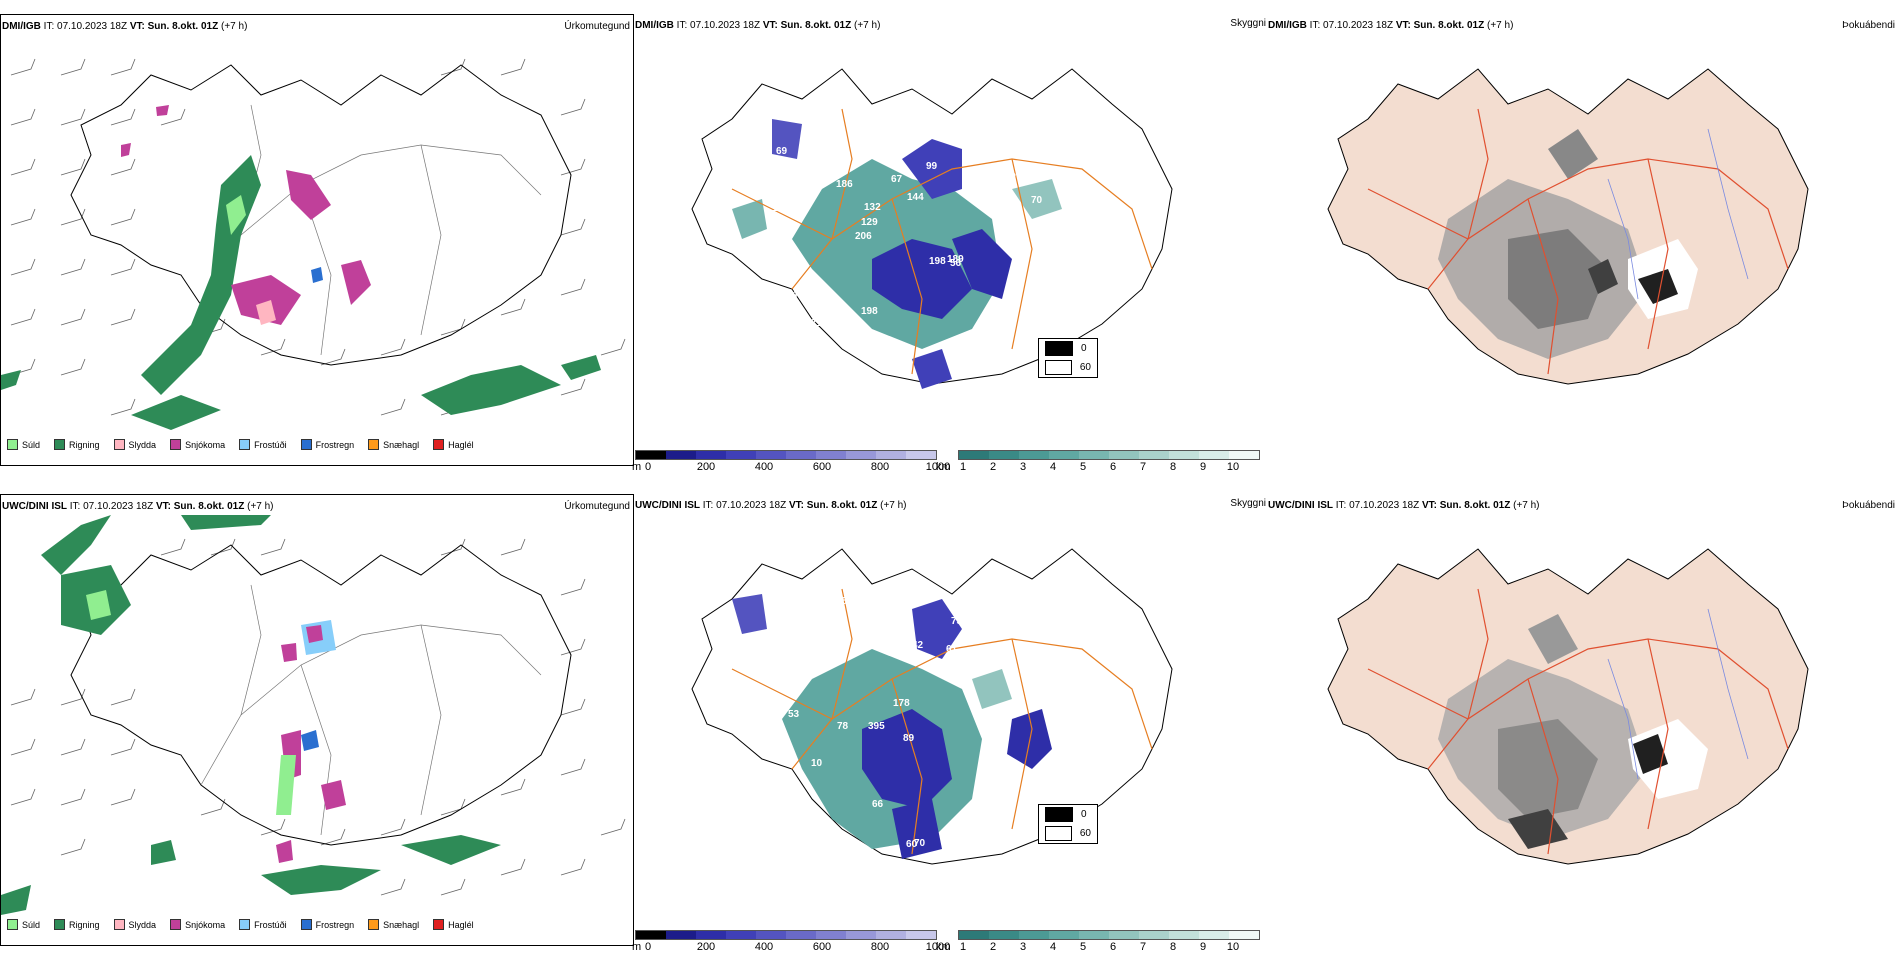 This screenshot has width=1900, height=953. Describe the element at coordinates (993, 467) in the screenshot. I see `colorbar-tick: 2` at that location.